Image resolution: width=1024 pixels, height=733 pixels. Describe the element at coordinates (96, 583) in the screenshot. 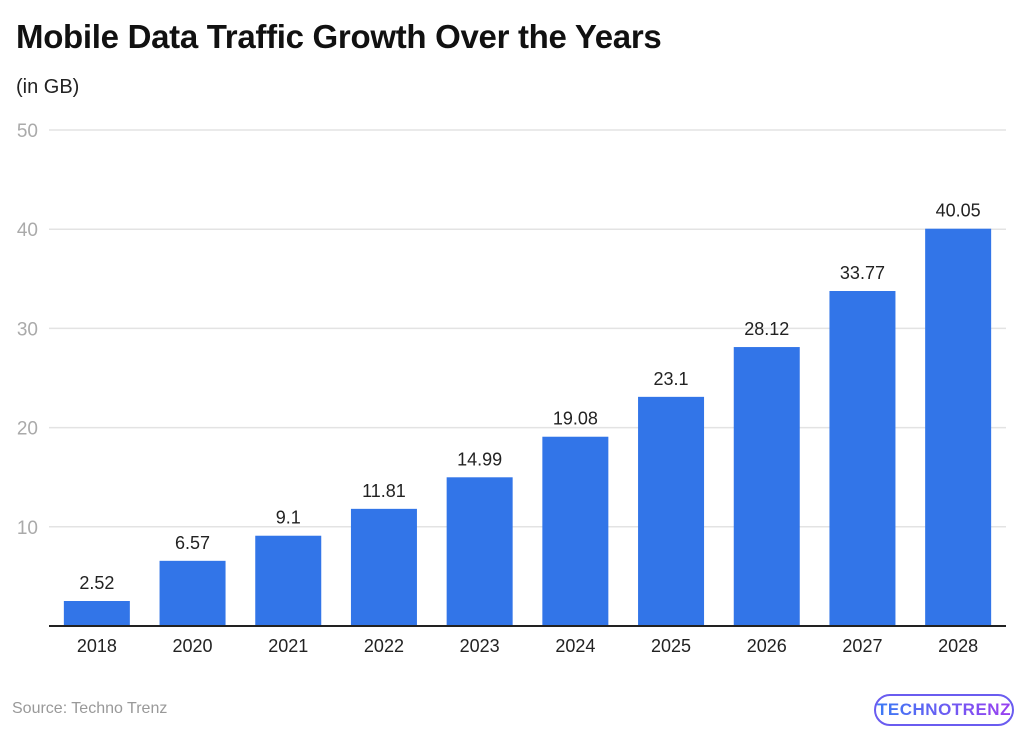

I see `data-label: 2.52` at that location.